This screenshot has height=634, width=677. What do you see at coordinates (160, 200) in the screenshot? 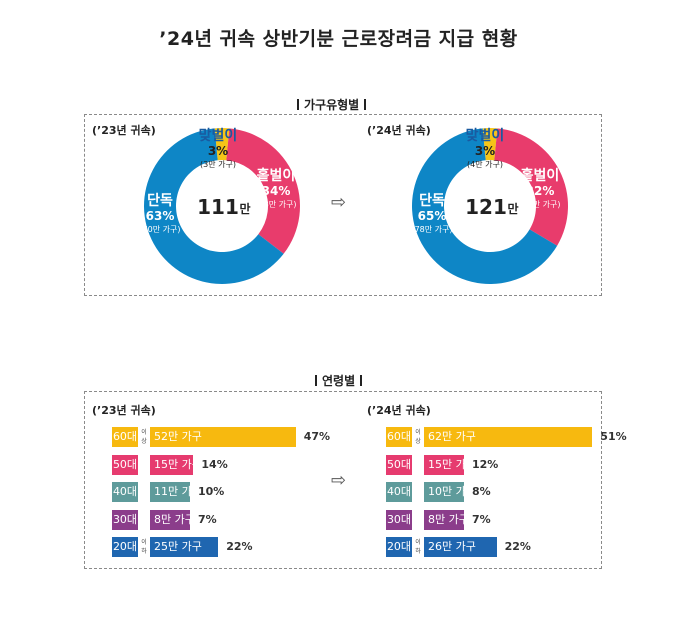
I see `donut-label-name-0-2: 단독` at bounding box center [160, 200].